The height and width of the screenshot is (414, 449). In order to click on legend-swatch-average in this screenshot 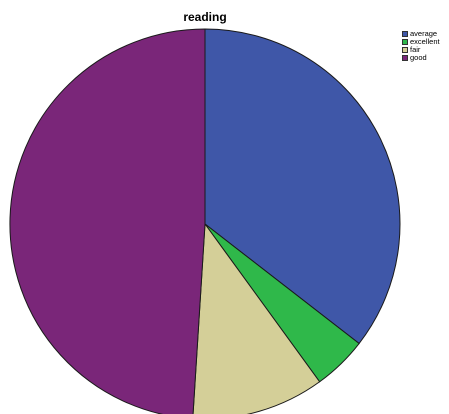, I will do `click(405, 34)`.